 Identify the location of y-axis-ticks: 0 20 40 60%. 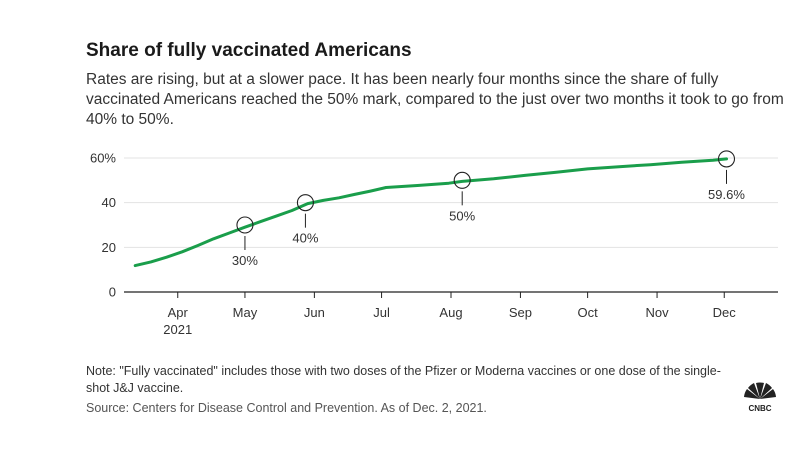
(103, 225).